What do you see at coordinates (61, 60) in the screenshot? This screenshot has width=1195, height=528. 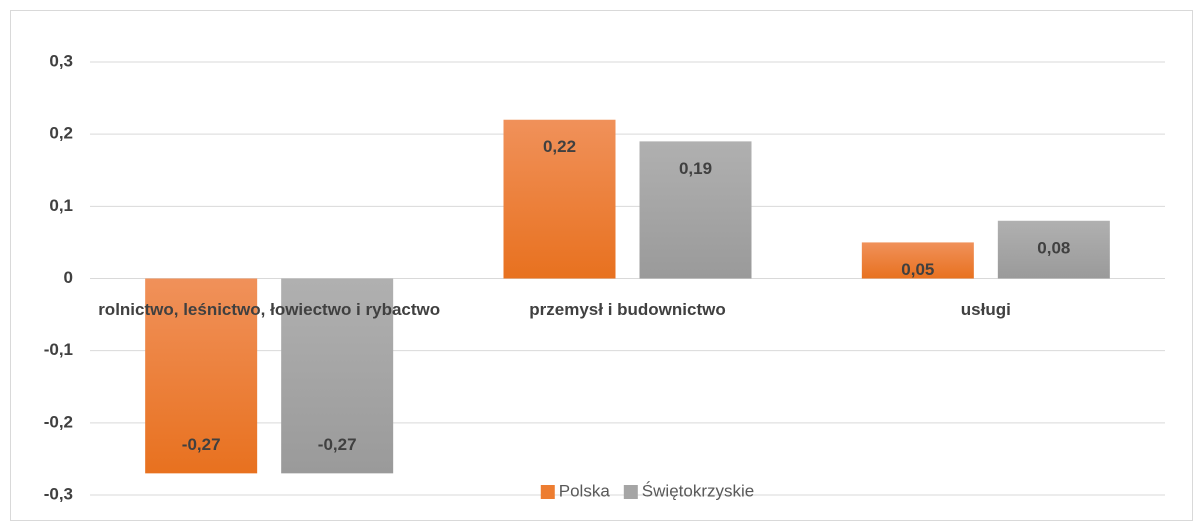 I see `y-tick-label: 0,3` at bounding box center [61, 60].